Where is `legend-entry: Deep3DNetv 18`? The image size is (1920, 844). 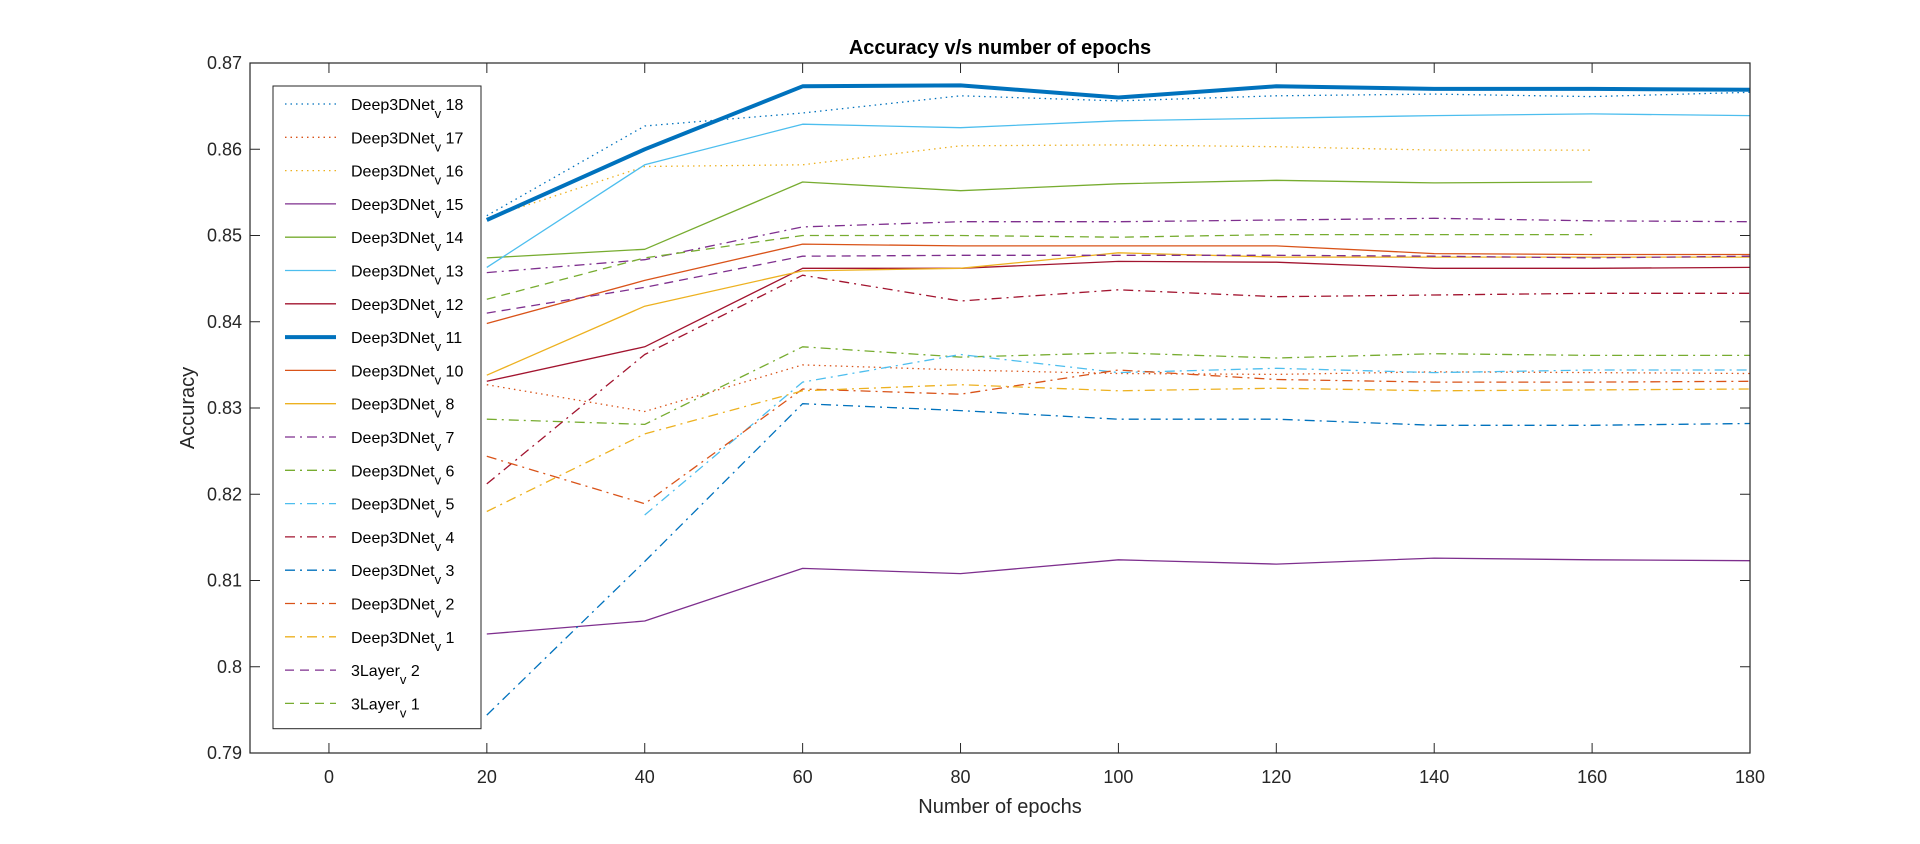 legend-entry: Deep3DNetv 18 is located at coordinates (407, 109).